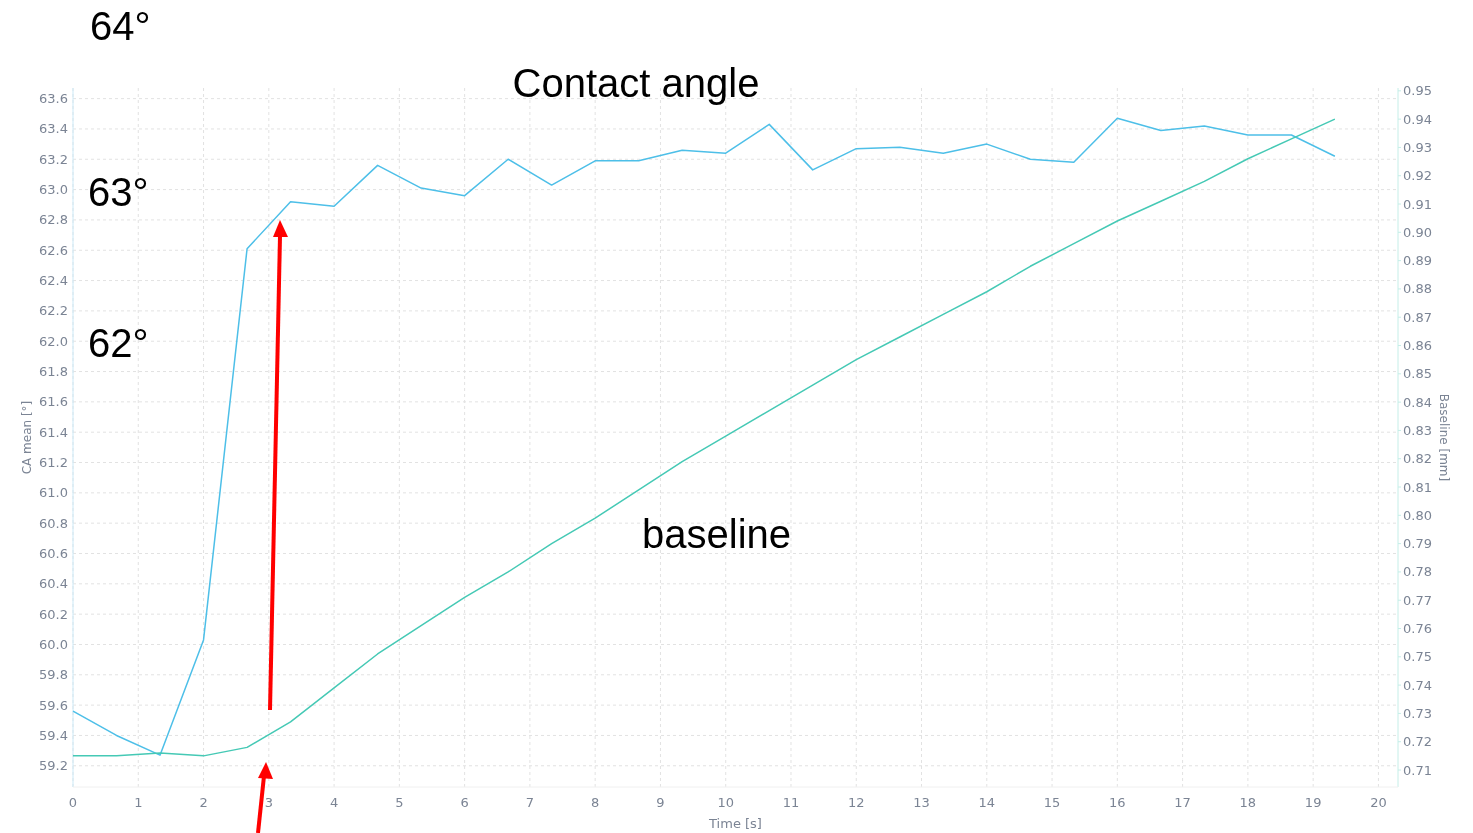 The height and width of the screenshot is (833, 1473). I want to click on x-tick-label: 7, so click(530, 802).